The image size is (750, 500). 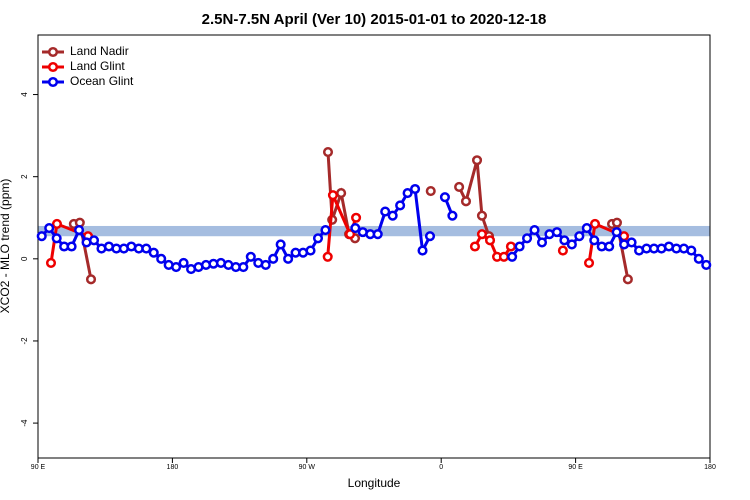 I want to click on y-tick-label: 4, so click(x=24, y=94).